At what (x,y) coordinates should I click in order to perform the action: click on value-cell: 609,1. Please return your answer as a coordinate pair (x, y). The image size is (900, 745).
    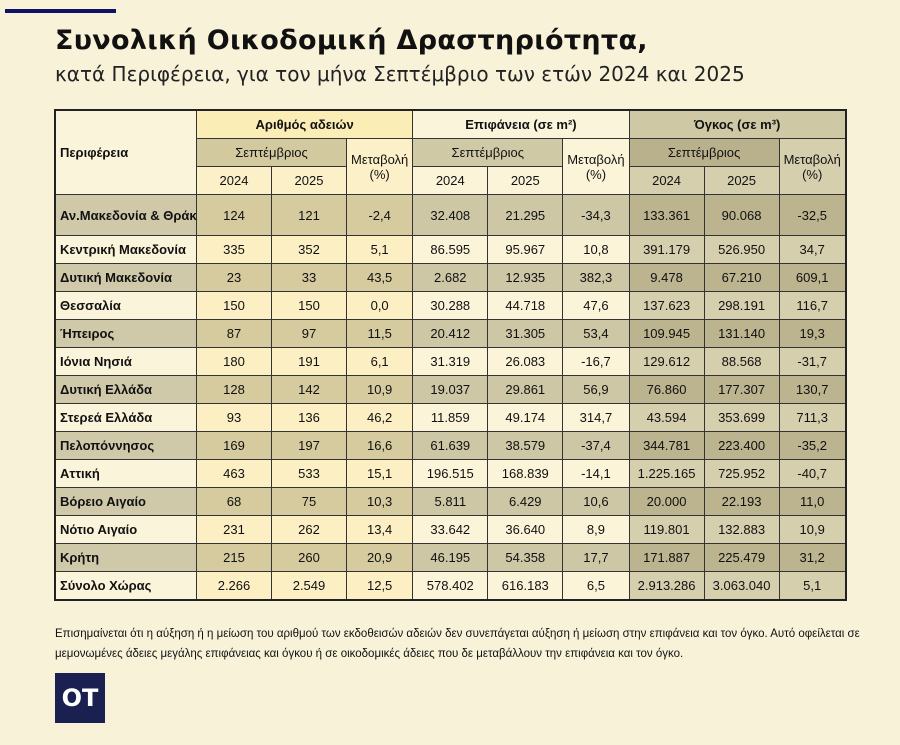
    Looking at the image, I should click on (812, 277).